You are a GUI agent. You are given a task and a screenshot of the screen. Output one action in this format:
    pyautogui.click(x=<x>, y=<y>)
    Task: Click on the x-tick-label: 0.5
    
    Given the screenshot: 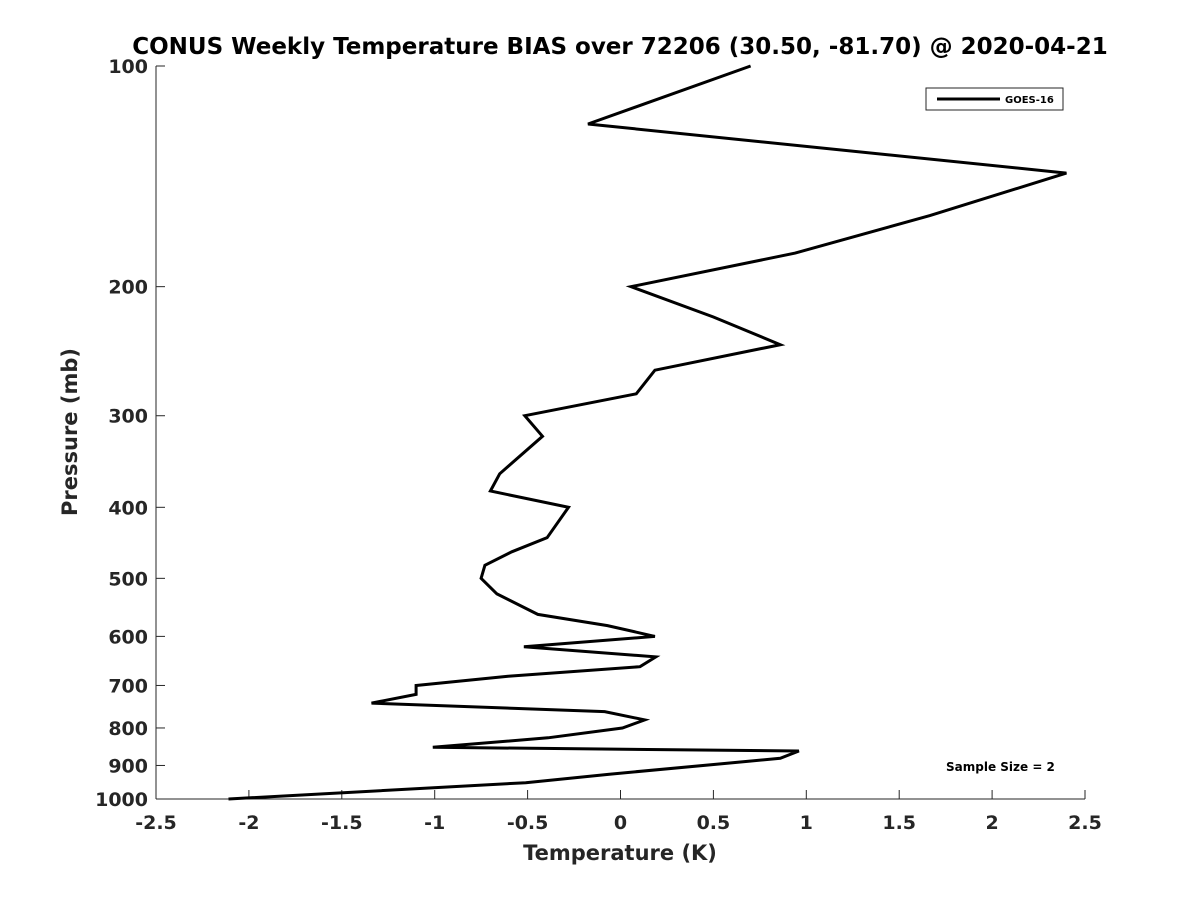 What is the action you would take?
    pyautogui.click(x=714, y=823)
    